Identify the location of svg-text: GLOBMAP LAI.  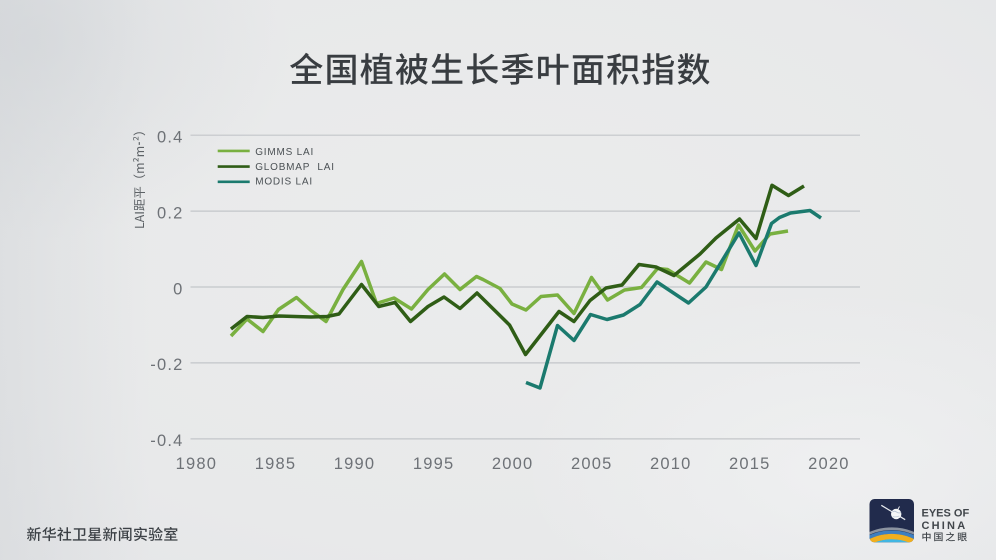
(295, 167).